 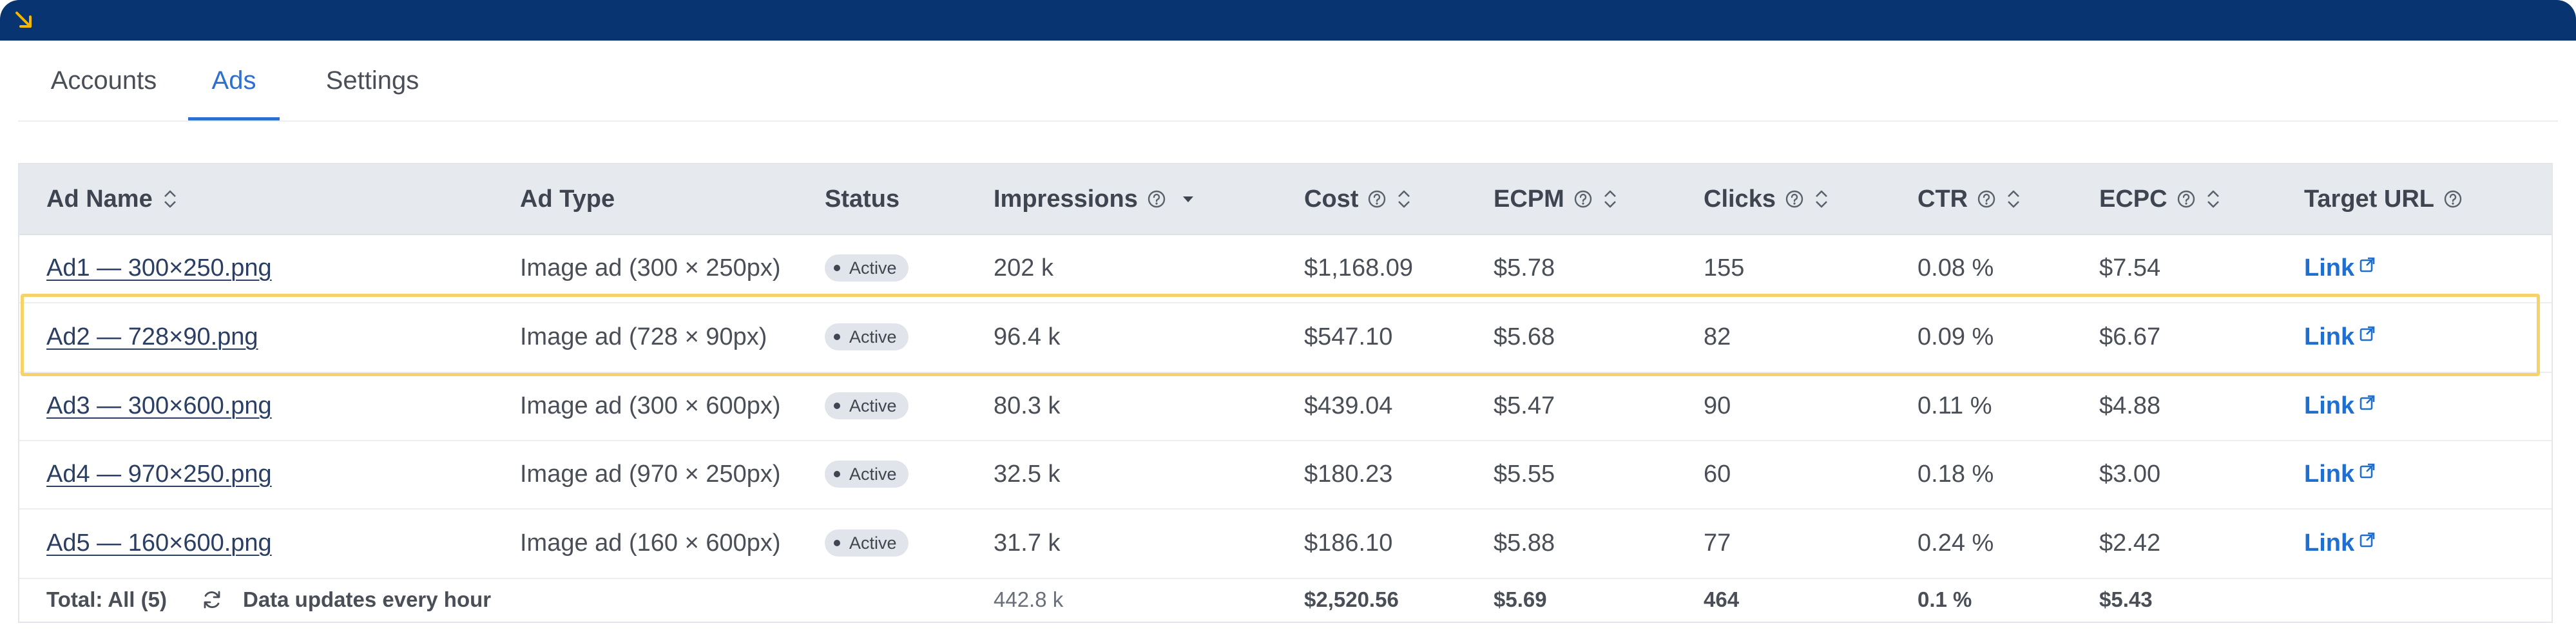 I want to click on ecpm-value: $5.78, so click(x=1525, y=267).